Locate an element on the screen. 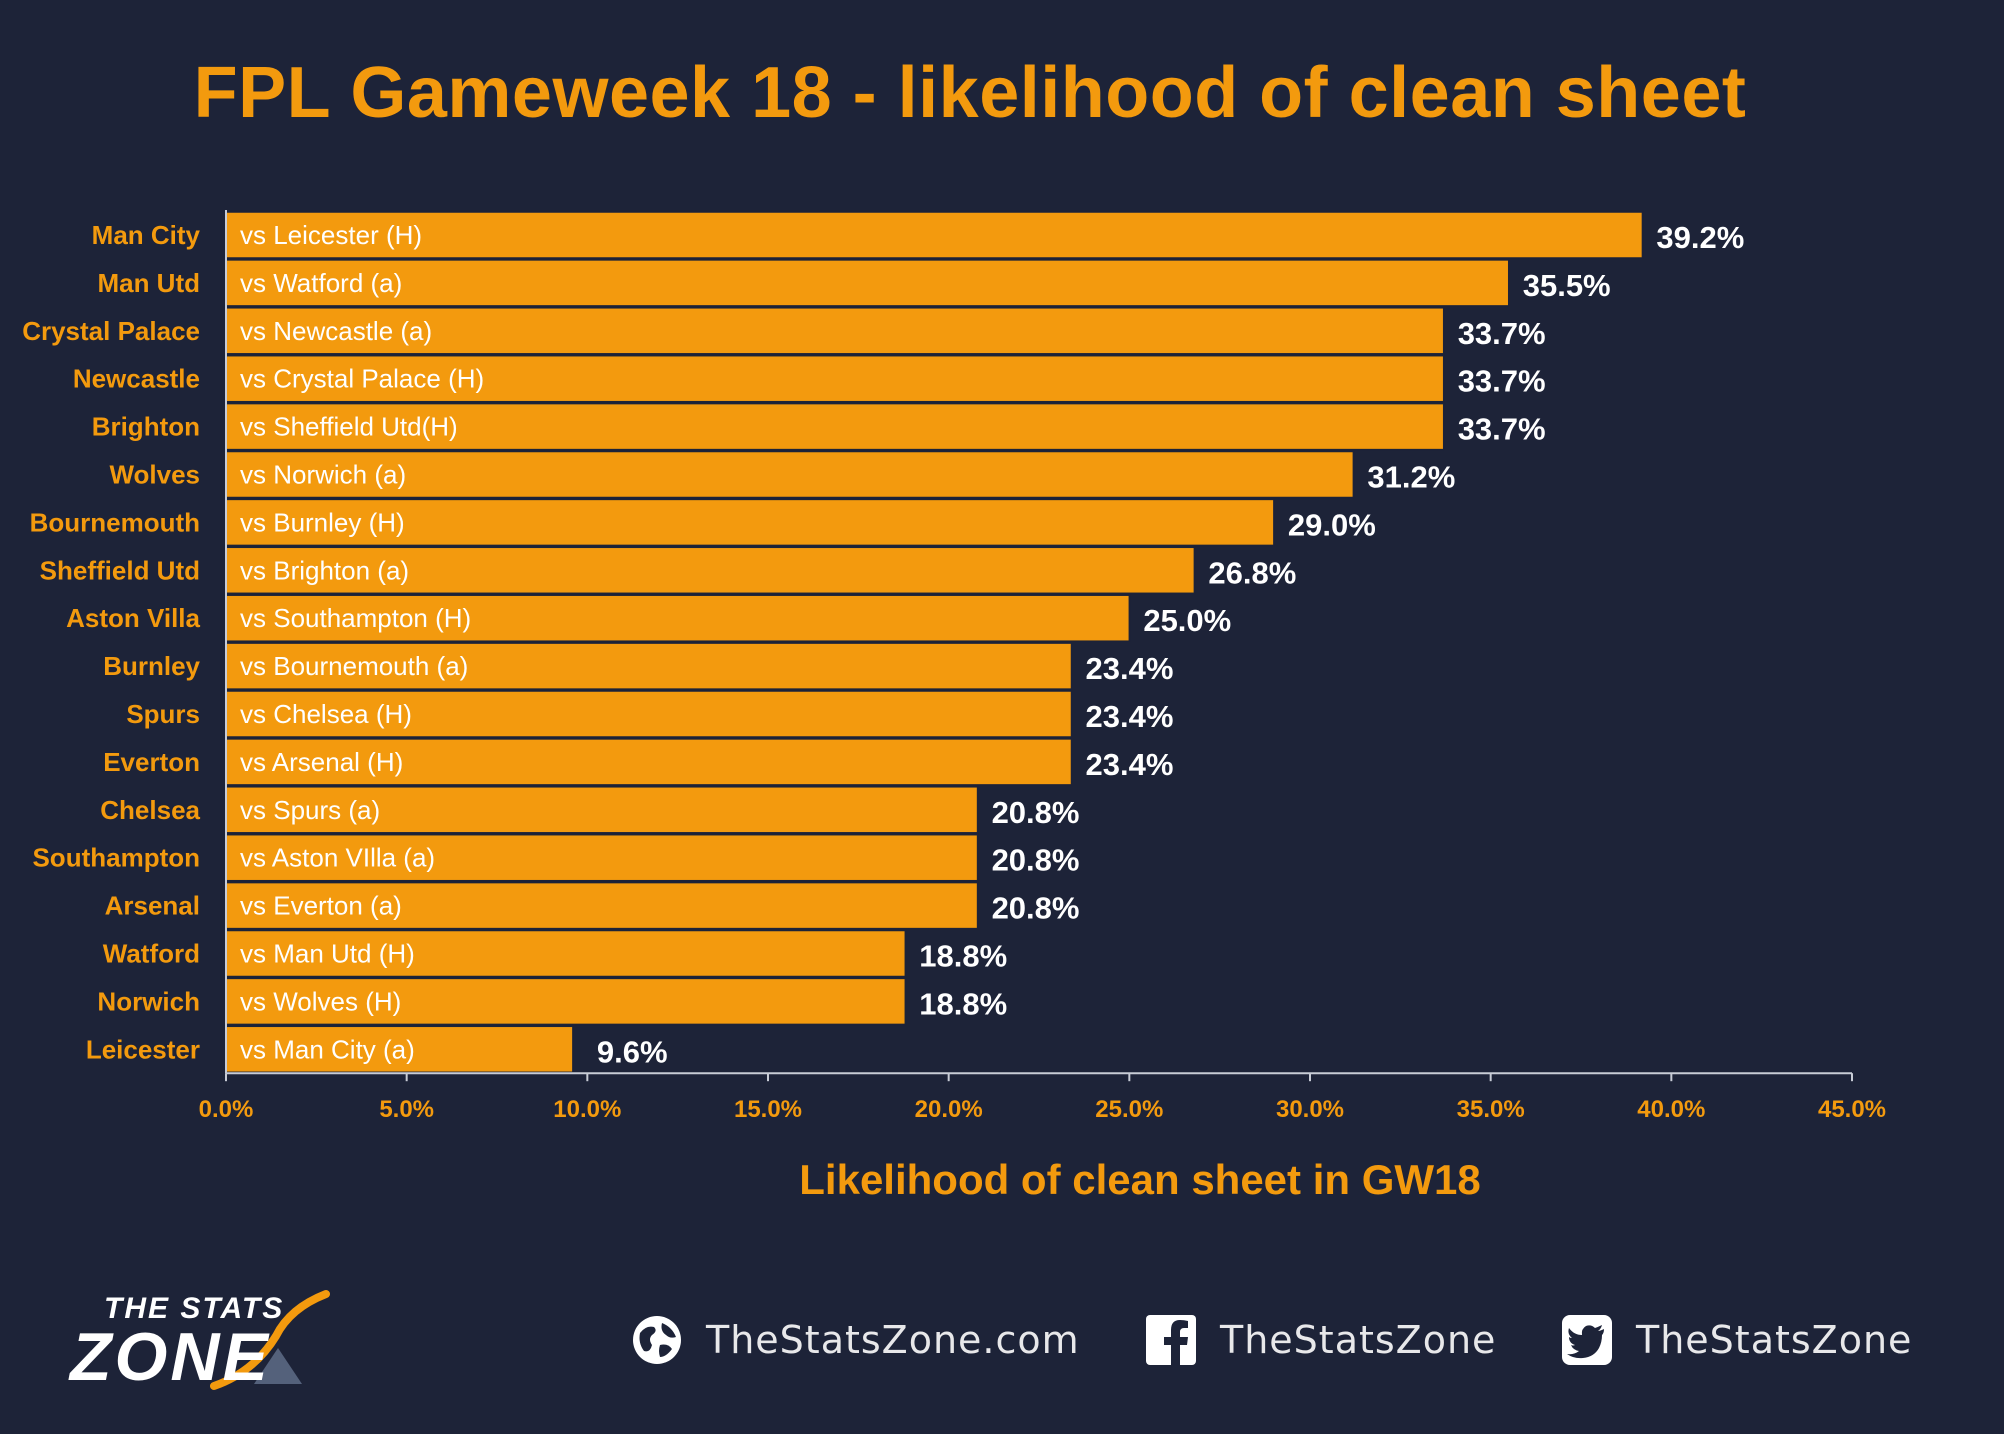 This screenshot has height=1434, width=2004. data-label: 31.2% is located at coordinates (1411, 477).